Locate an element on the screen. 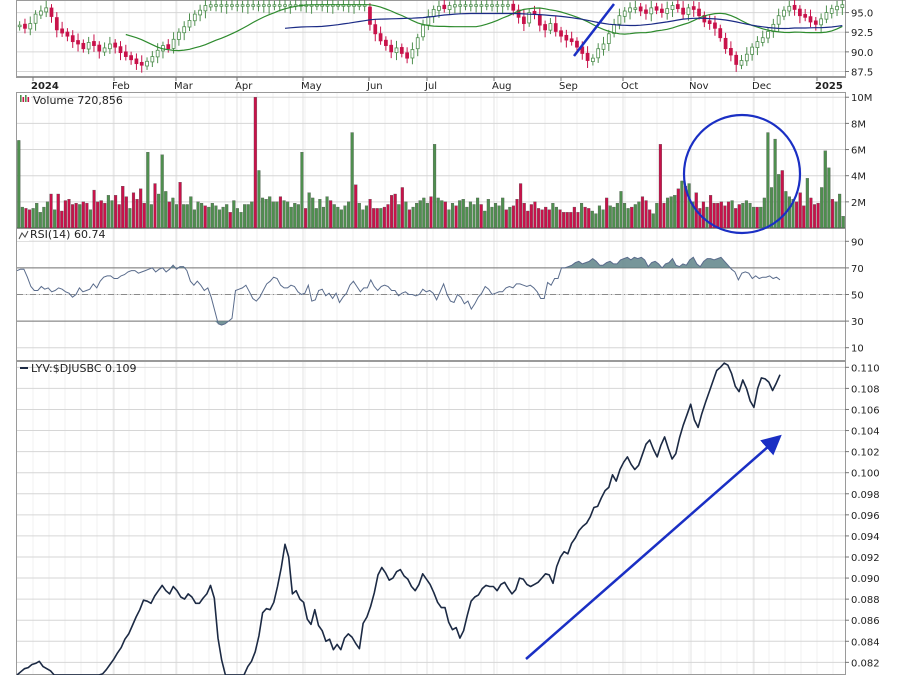  rsi-line is located at coordinates (398, 291).